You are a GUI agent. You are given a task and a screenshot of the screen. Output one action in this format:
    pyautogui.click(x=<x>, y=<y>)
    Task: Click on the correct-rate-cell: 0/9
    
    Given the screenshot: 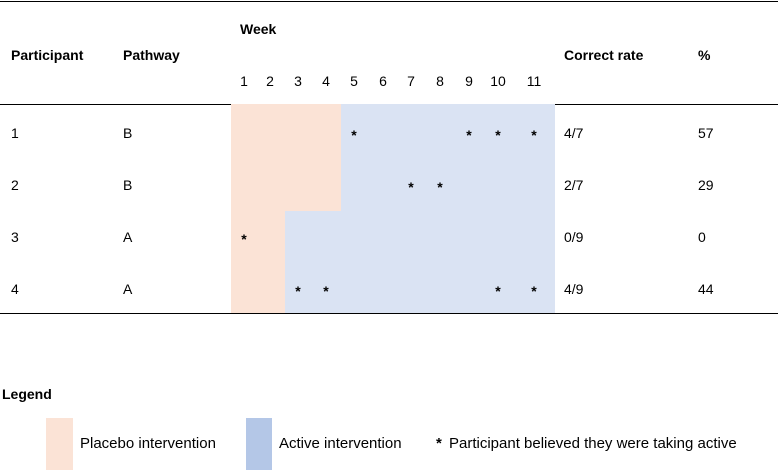 What is the action you would take?
    pyautogui.click(x=574, y=237)
    